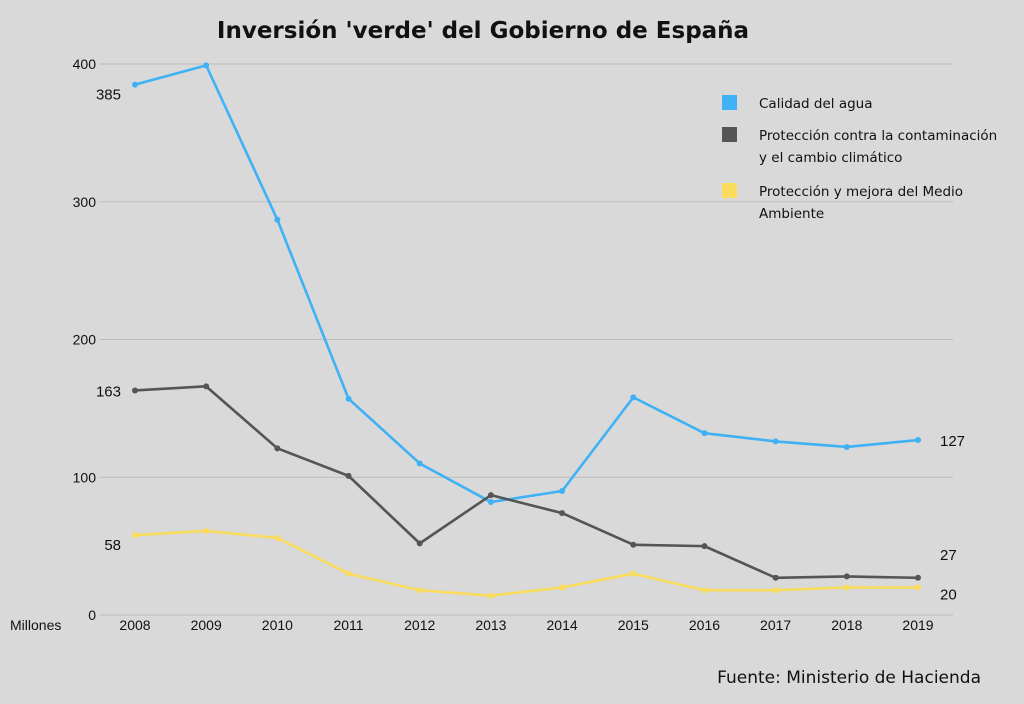 The width and height of the screenshot is (1024, 704). Describe the element at coordinates (830, 158) in the screenshot. I see `legend-label: y el cambio climático` at that location.